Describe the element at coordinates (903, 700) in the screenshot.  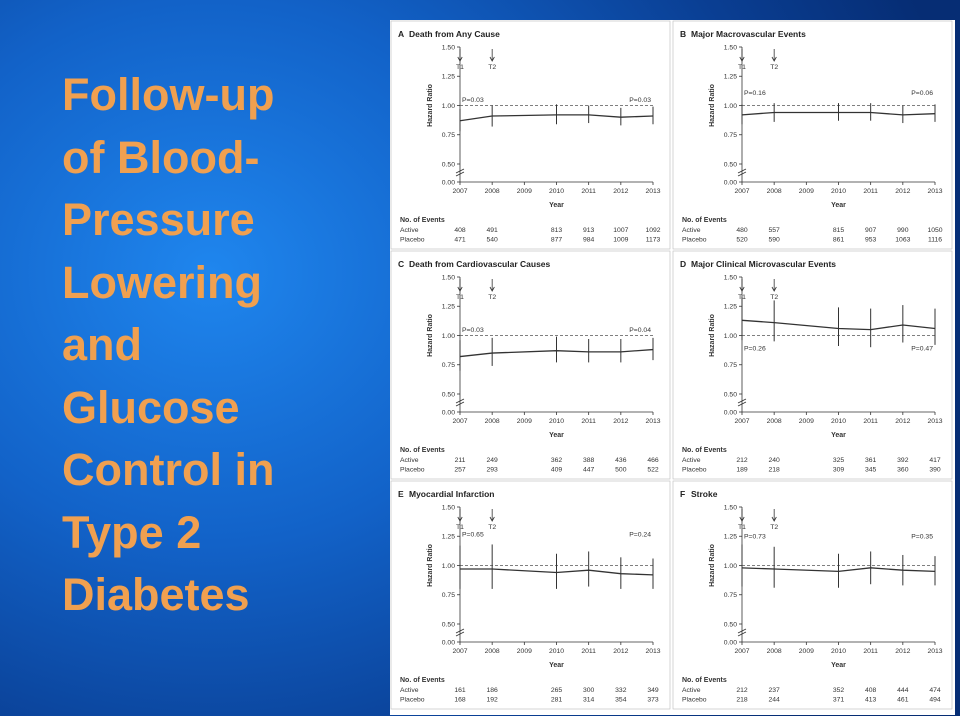
I see `events-value: 461` at that location.